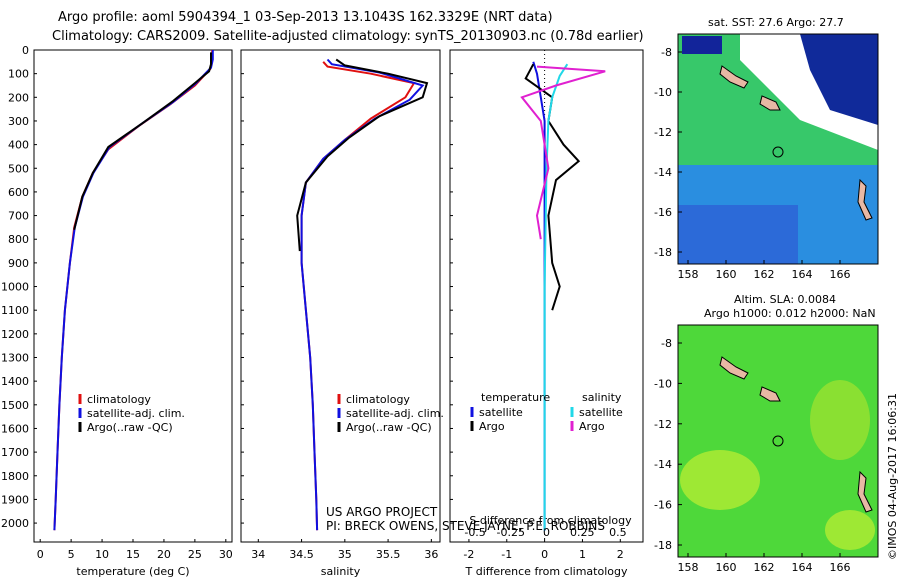 This screenshot has height=580, width=900. I want to click on legend-temperature-title: temperature, so click(515, 397).